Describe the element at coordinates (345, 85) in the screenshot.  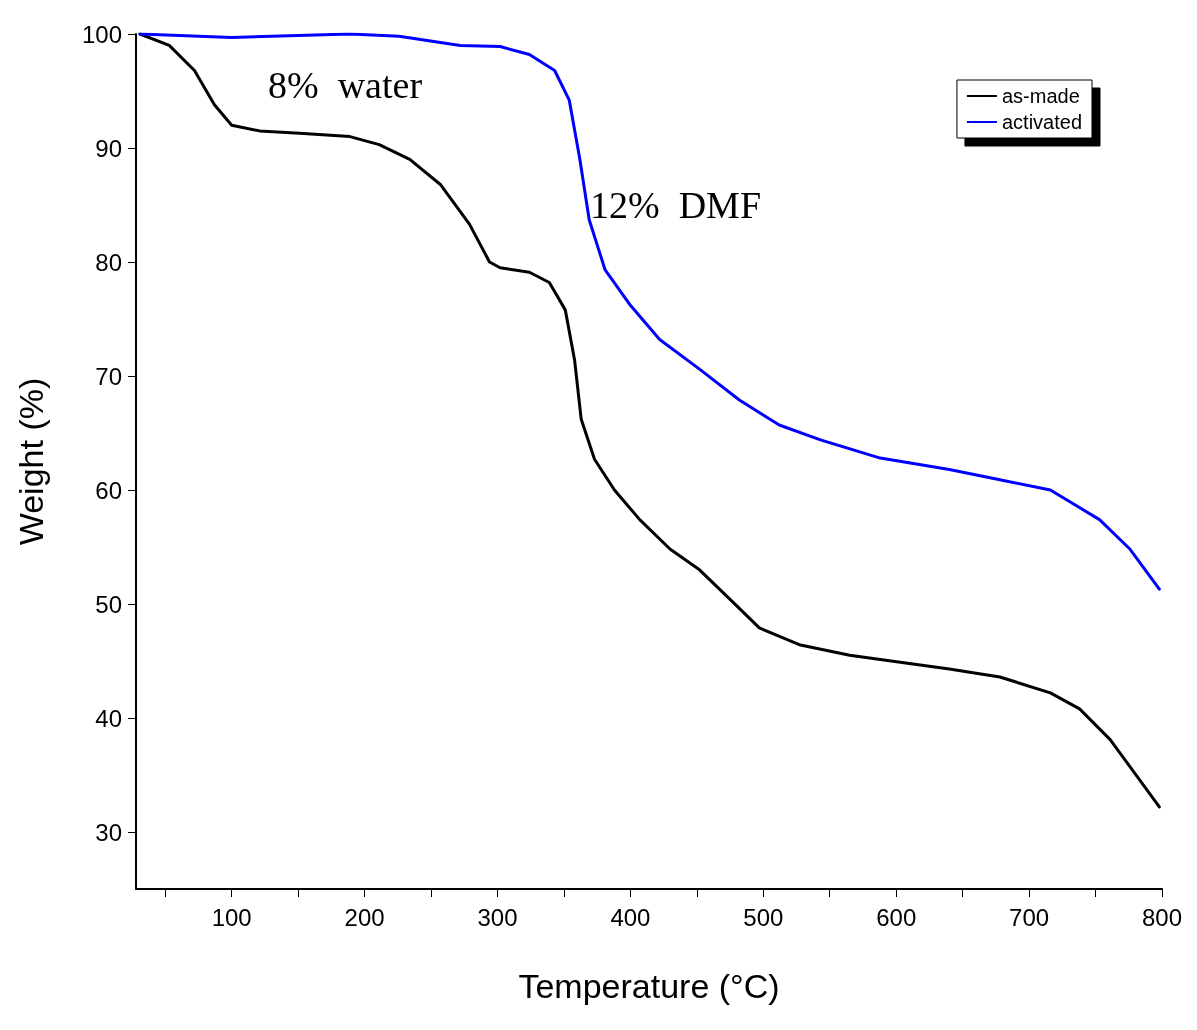
I see `annotation: 8% water` at that location.